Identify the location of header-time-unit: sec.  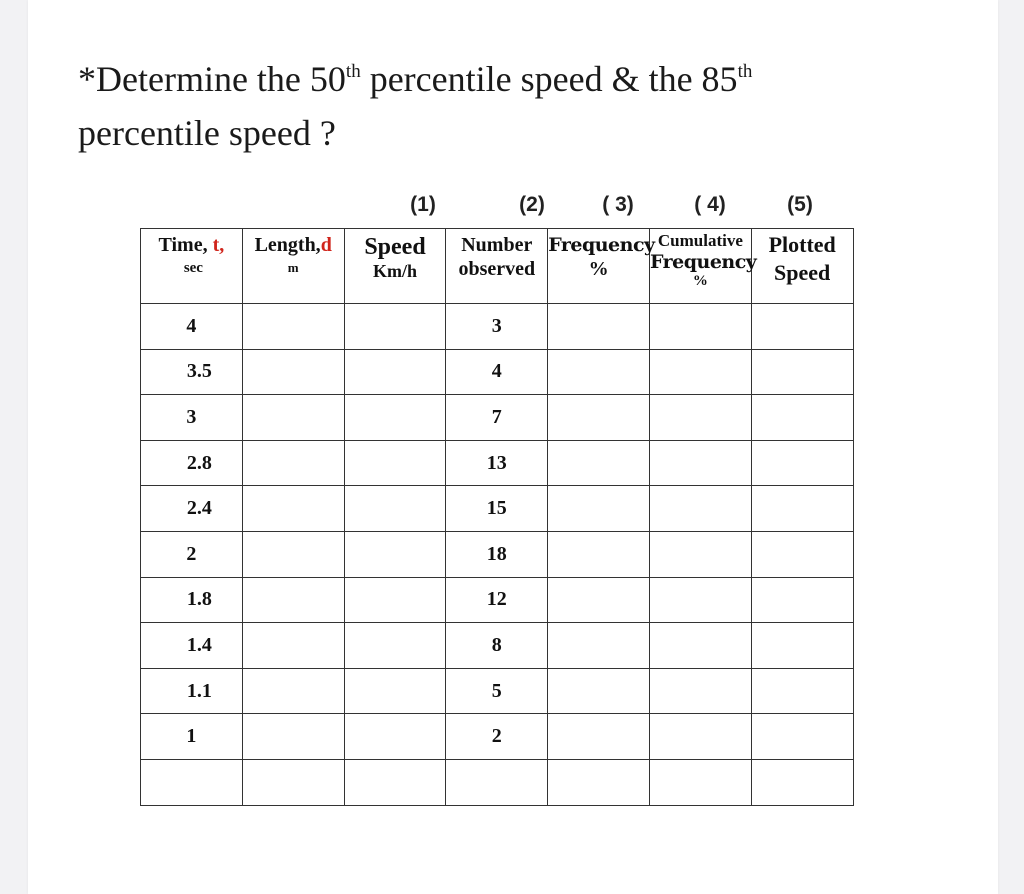
(193, 268).